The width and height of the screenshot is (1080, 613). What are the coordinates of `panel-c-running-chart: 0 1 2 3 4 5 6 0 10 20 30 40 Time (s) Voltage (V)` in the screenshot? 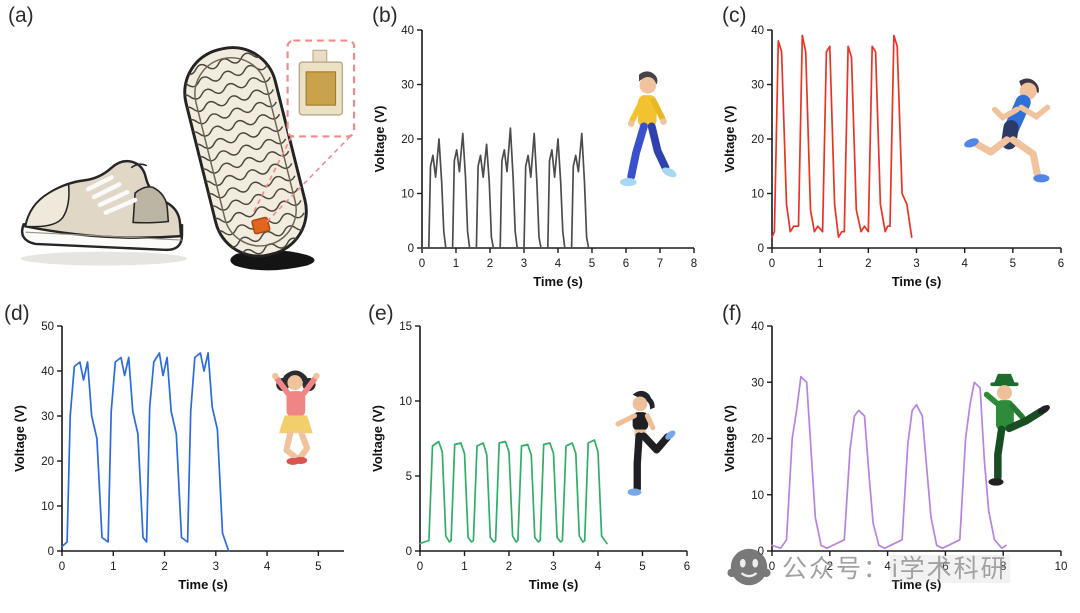 It's located at (896, 155).